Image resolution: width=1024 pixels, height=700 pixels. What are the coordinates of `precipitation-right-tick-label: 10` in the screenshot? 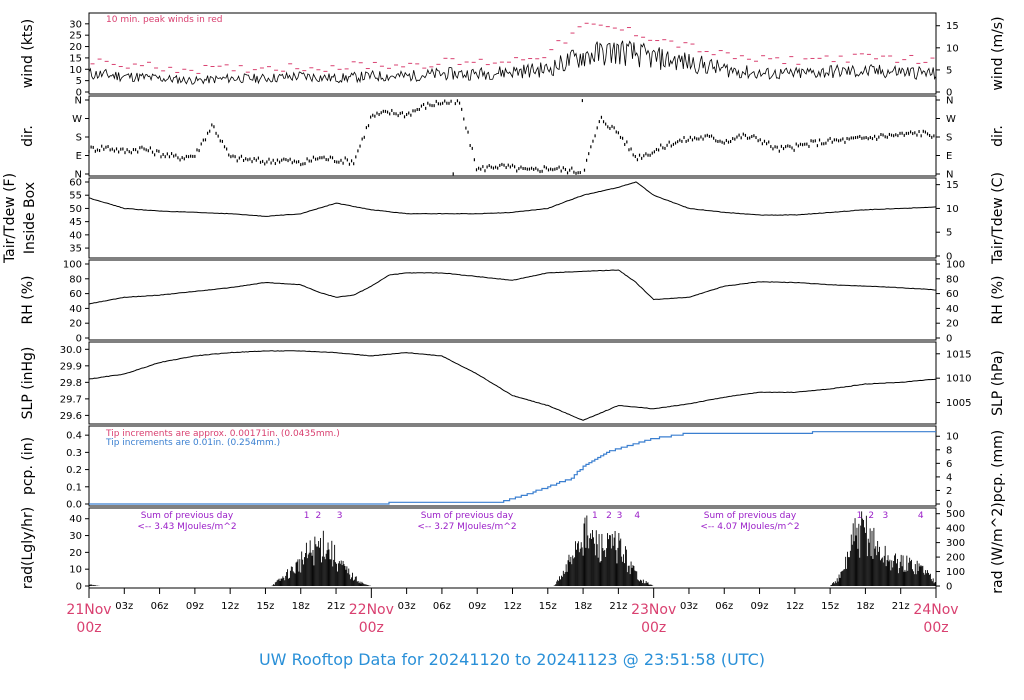 It's located at (952, 437).